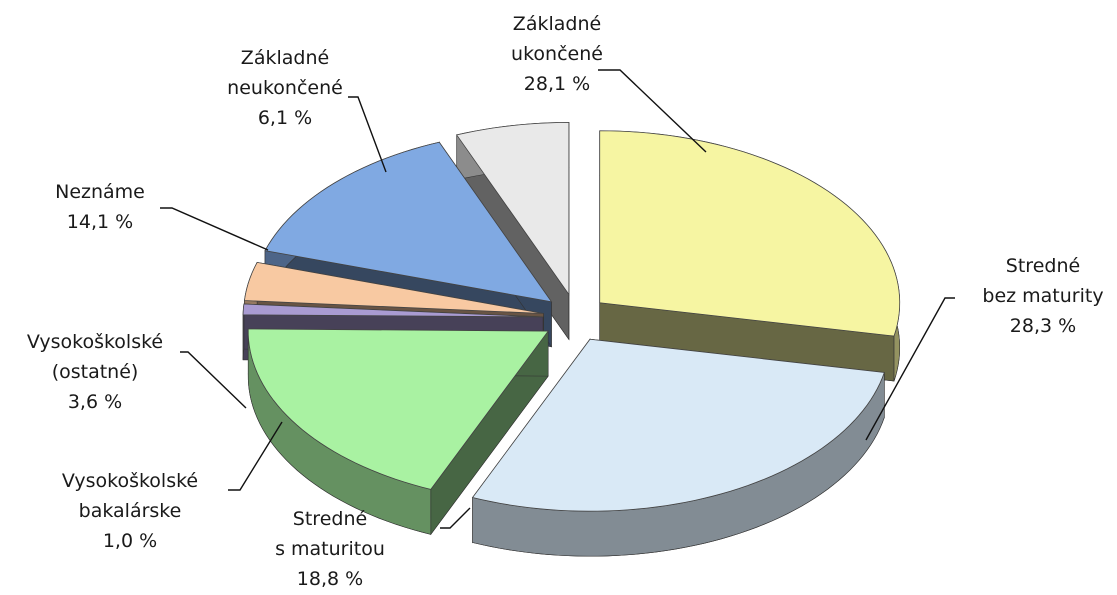  Describe the element at coordinates (95, 402) in the screenshot. I see `value-label: 3,6 %` at that location.